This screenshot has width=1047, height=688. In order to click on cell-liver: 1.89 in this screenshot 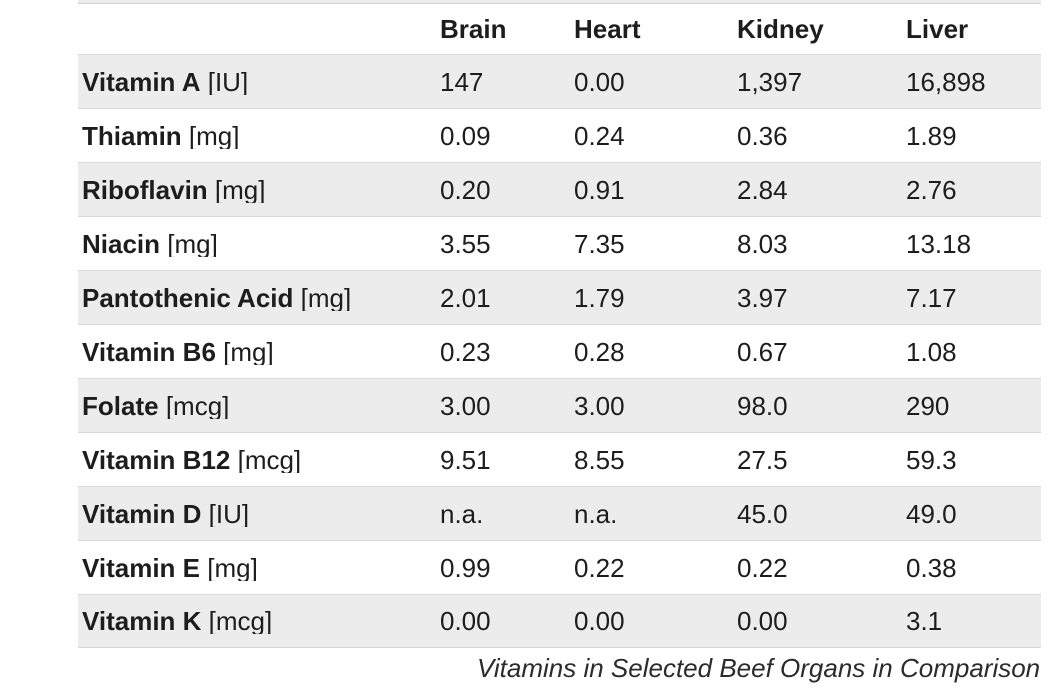, I will do `click(931, 135)`.